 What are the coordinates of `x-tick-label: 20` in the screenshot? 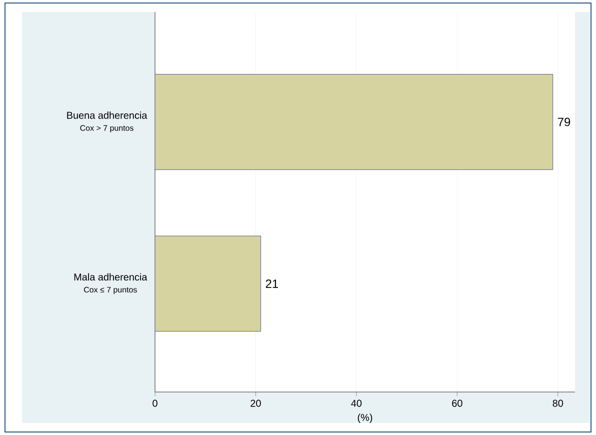 It's located at (255, 403).